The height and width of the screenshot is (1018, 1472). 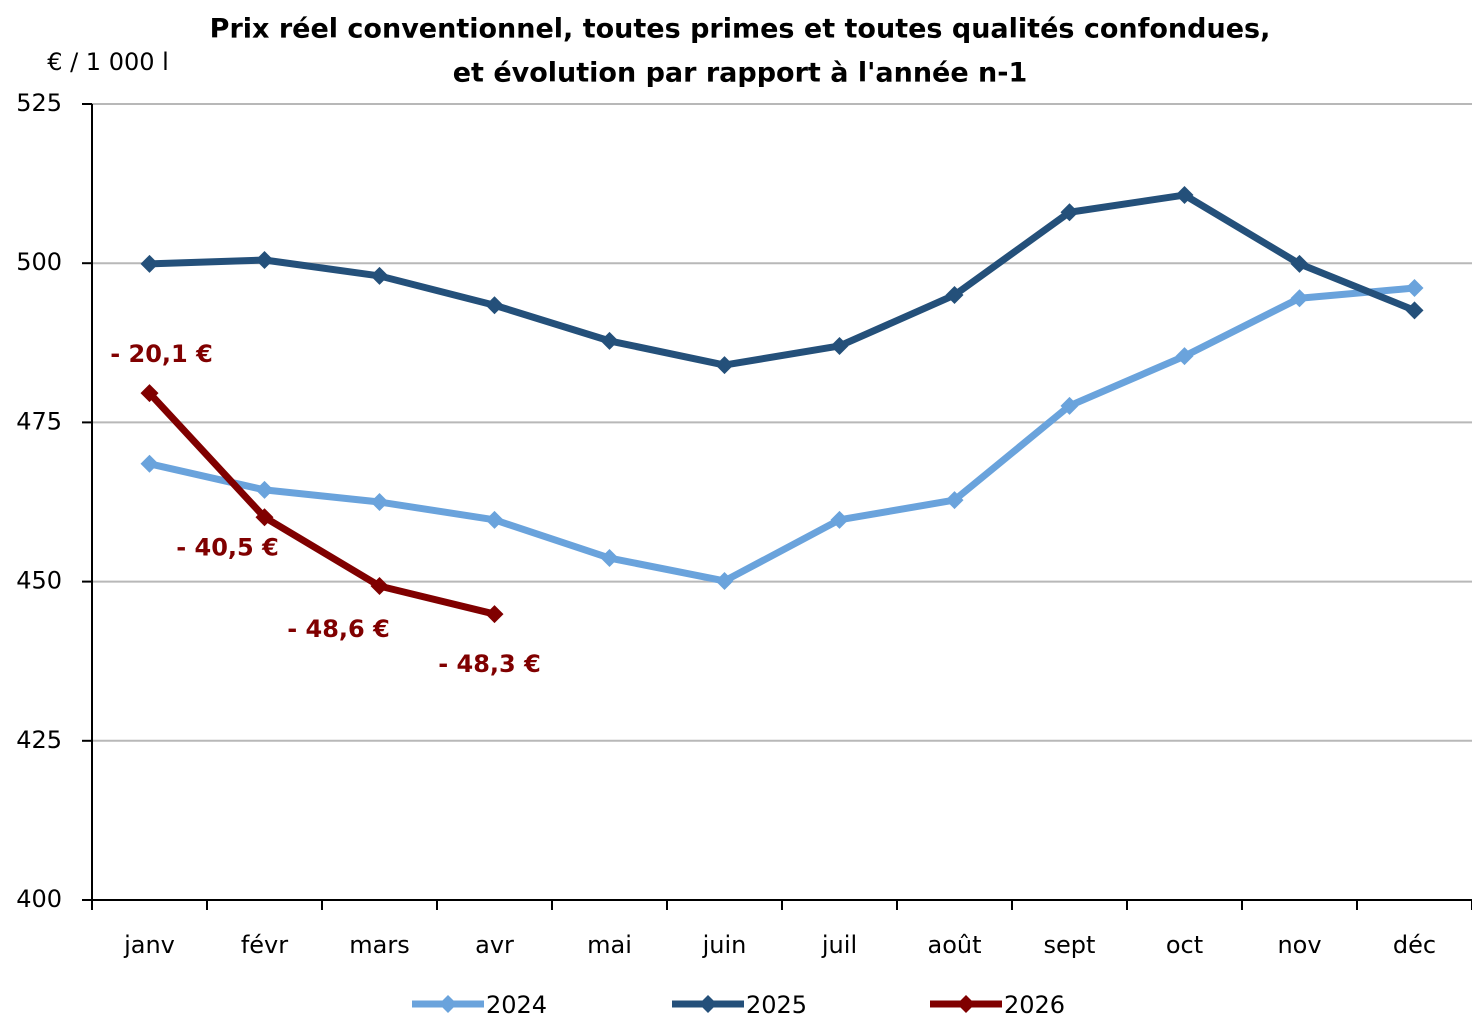 What do you see at coordinates (39, 262) in the screenshot?
I see `y-tick-label: 500` at bounding box center [39, 262].